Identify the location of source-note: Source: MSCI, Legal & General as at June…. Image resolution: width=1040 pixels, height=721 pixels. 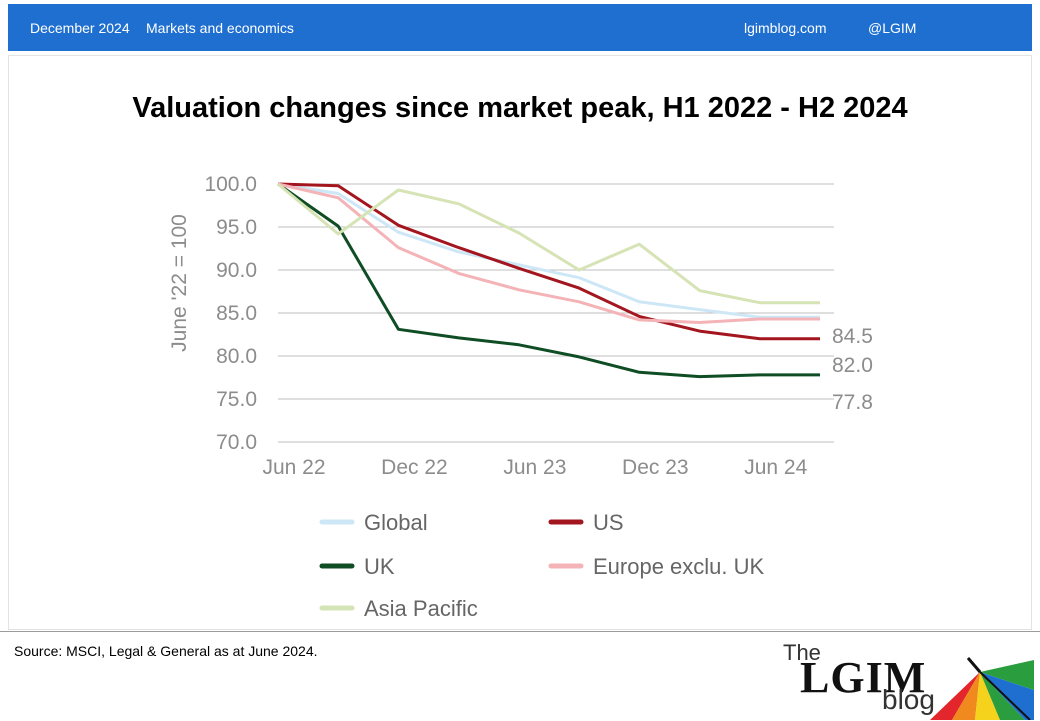
(166, 651).